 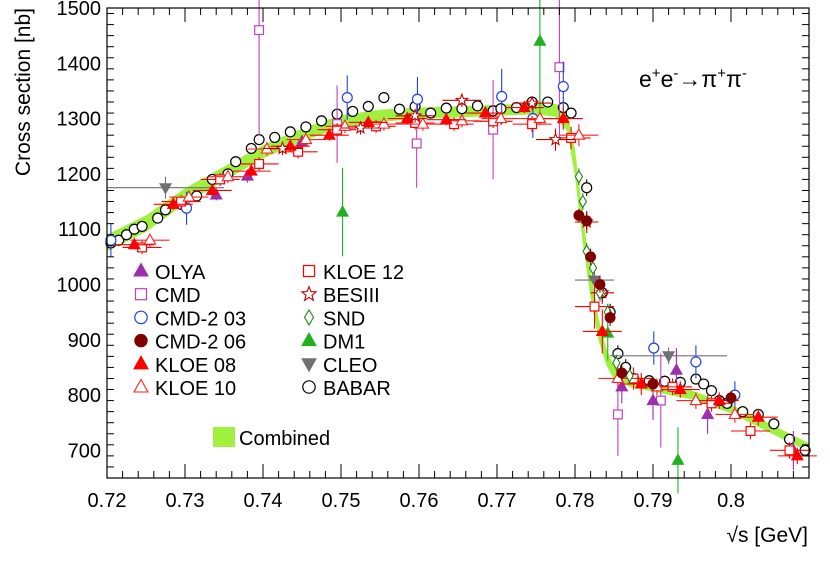 I want to click on legend-item-combined: Combined, so click(x=271, y=438).